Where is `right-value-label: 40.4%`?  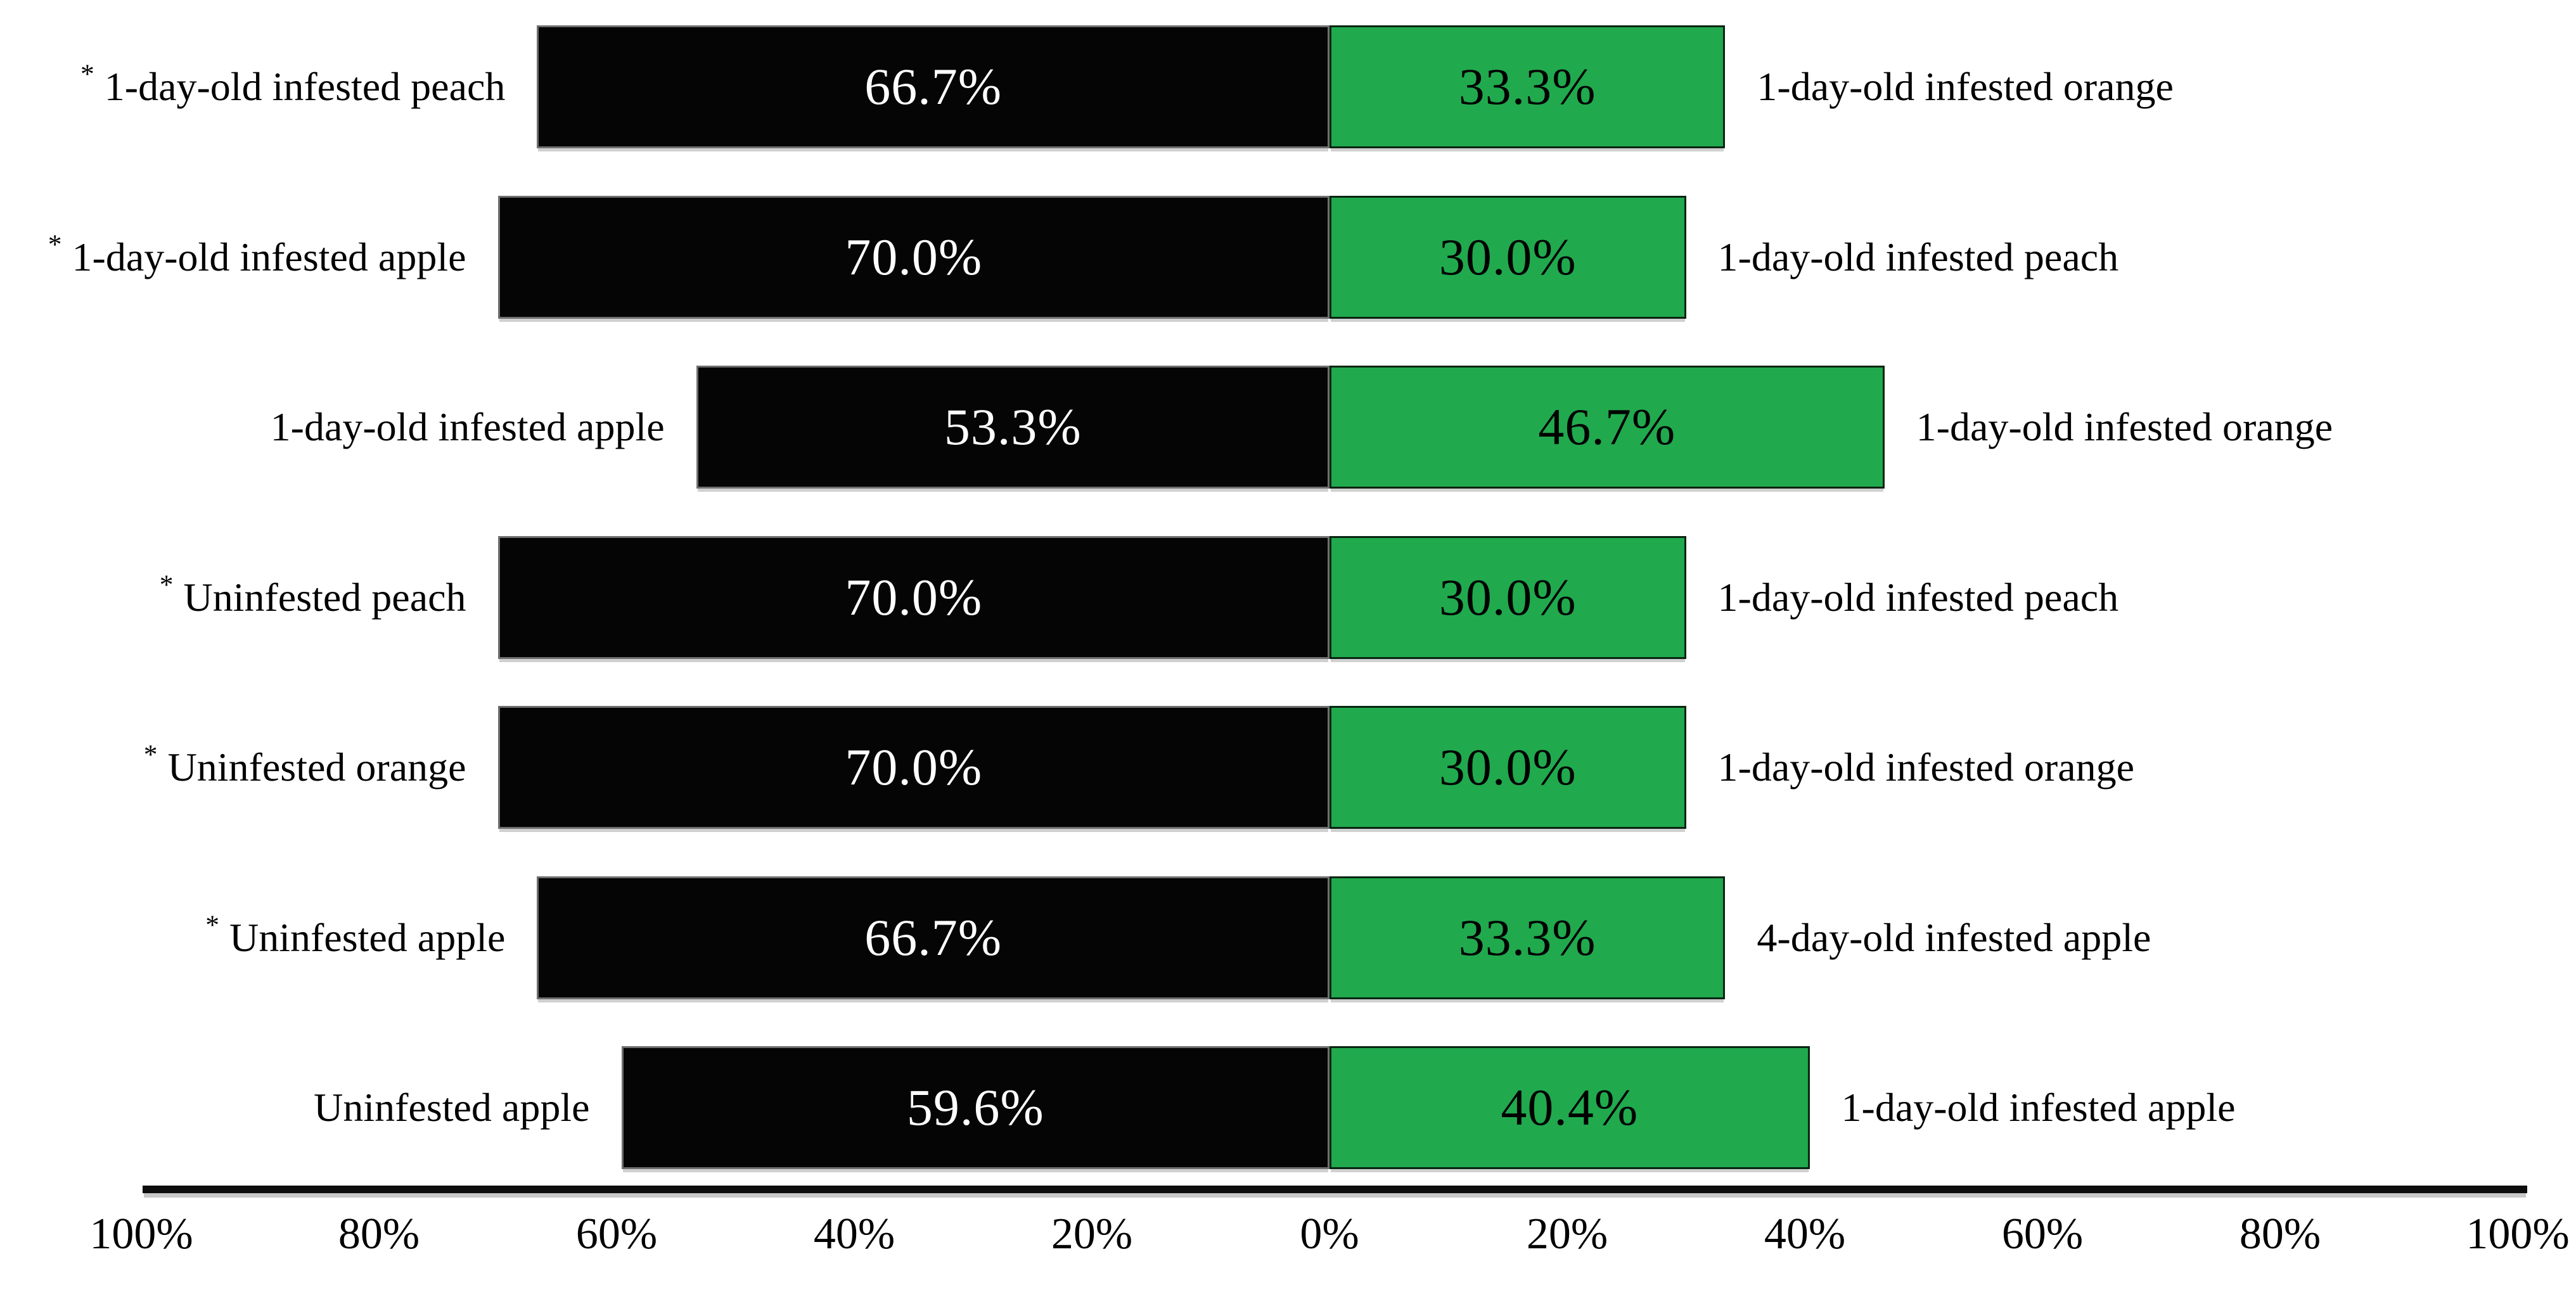 right-value-label: 40.4% is located at coordinates (1570, 1107).